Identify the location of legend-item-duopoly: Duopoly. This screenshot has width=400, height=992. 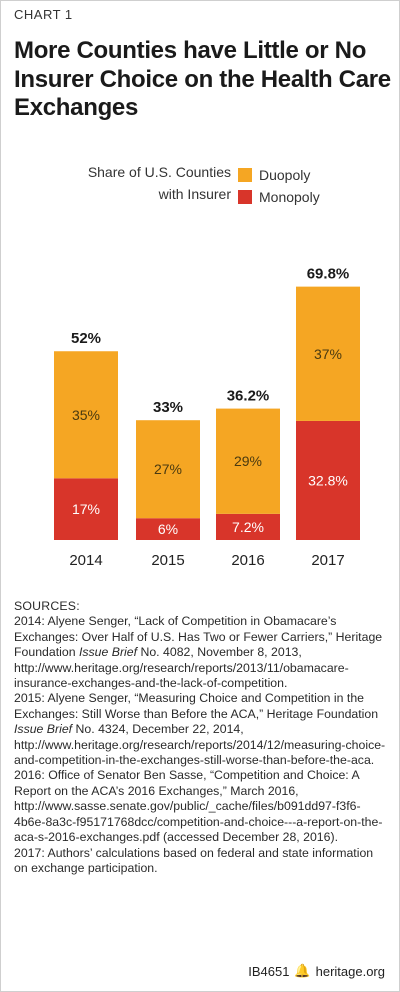
(279, 175).